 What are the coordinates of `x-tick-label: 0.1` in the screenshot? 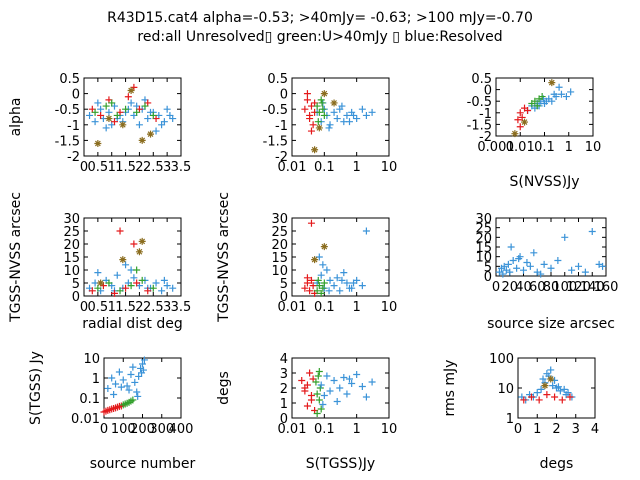 It's located at (544, 147).